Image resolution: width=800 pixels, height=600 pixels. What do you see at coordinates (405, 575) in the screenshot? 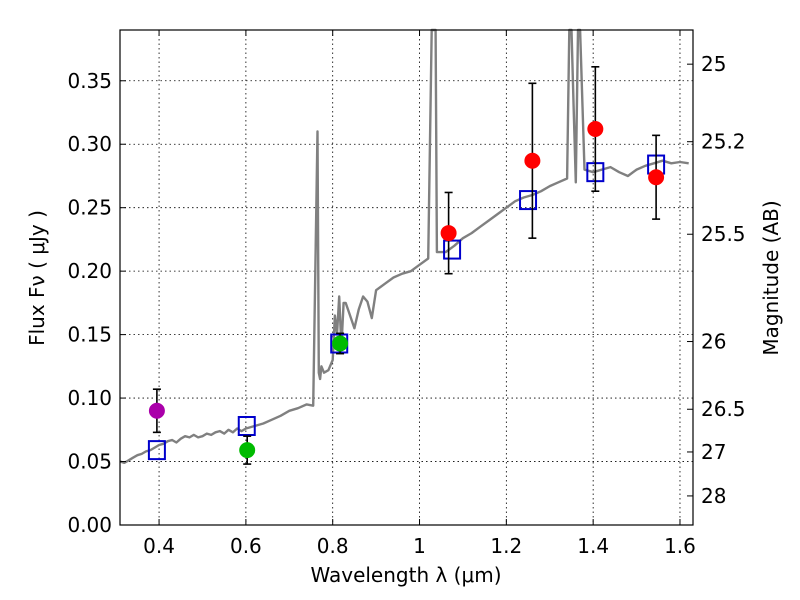
I see `x-axis-label: Wavelength λ (μm)` at bounding box center [405, 575].